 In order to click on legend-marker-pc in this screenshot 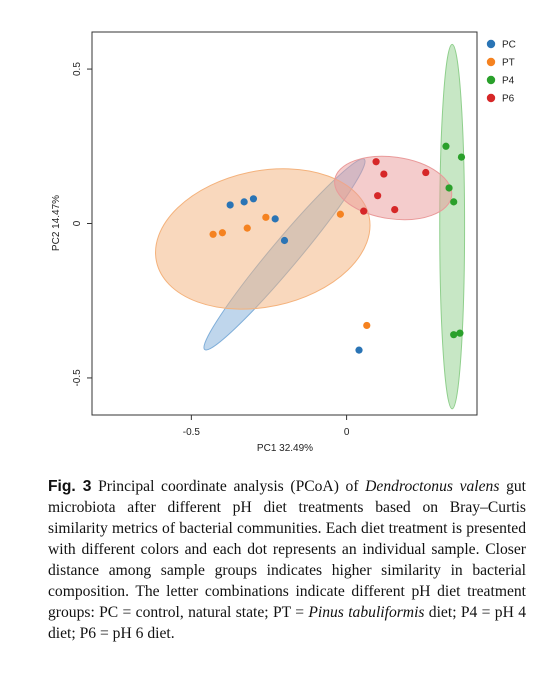, I will do `click(491, 44)`.